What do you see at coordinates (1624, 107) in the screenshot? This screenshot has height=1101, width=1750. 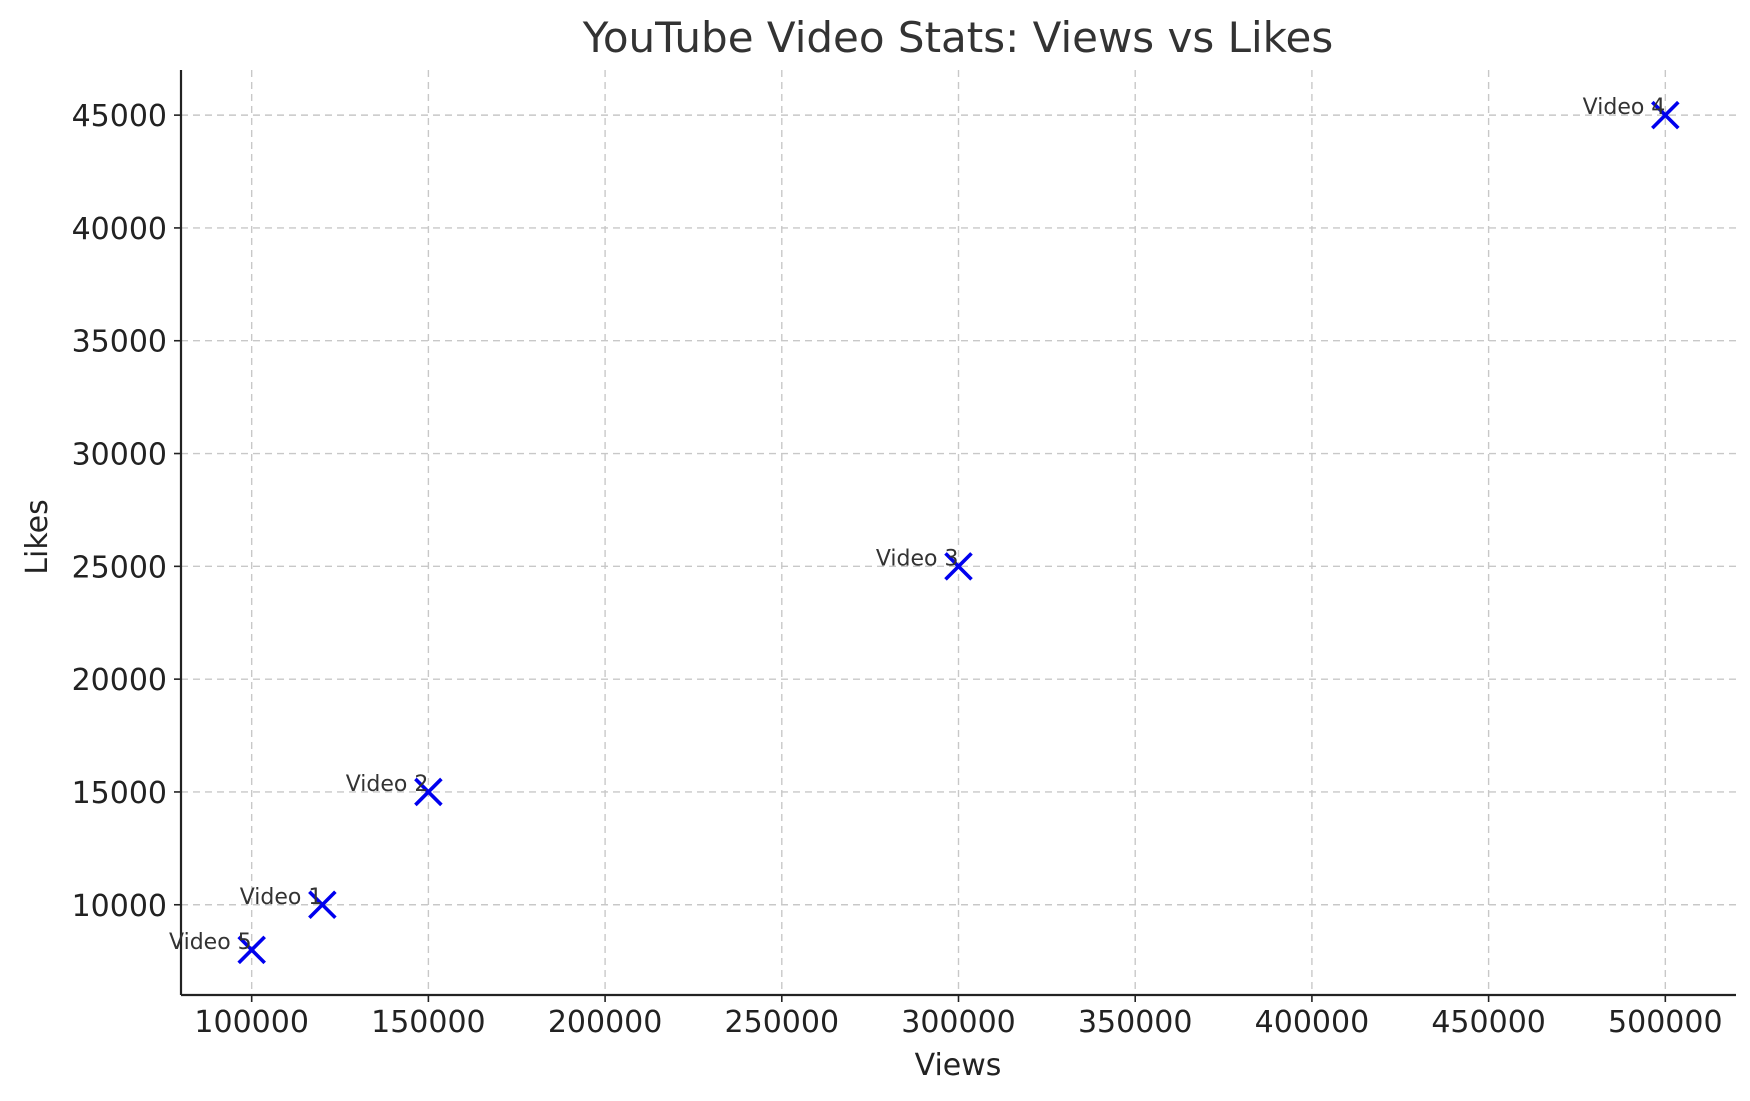 I see `data-point-label: Video 4` at bounding box center [1624, 107].